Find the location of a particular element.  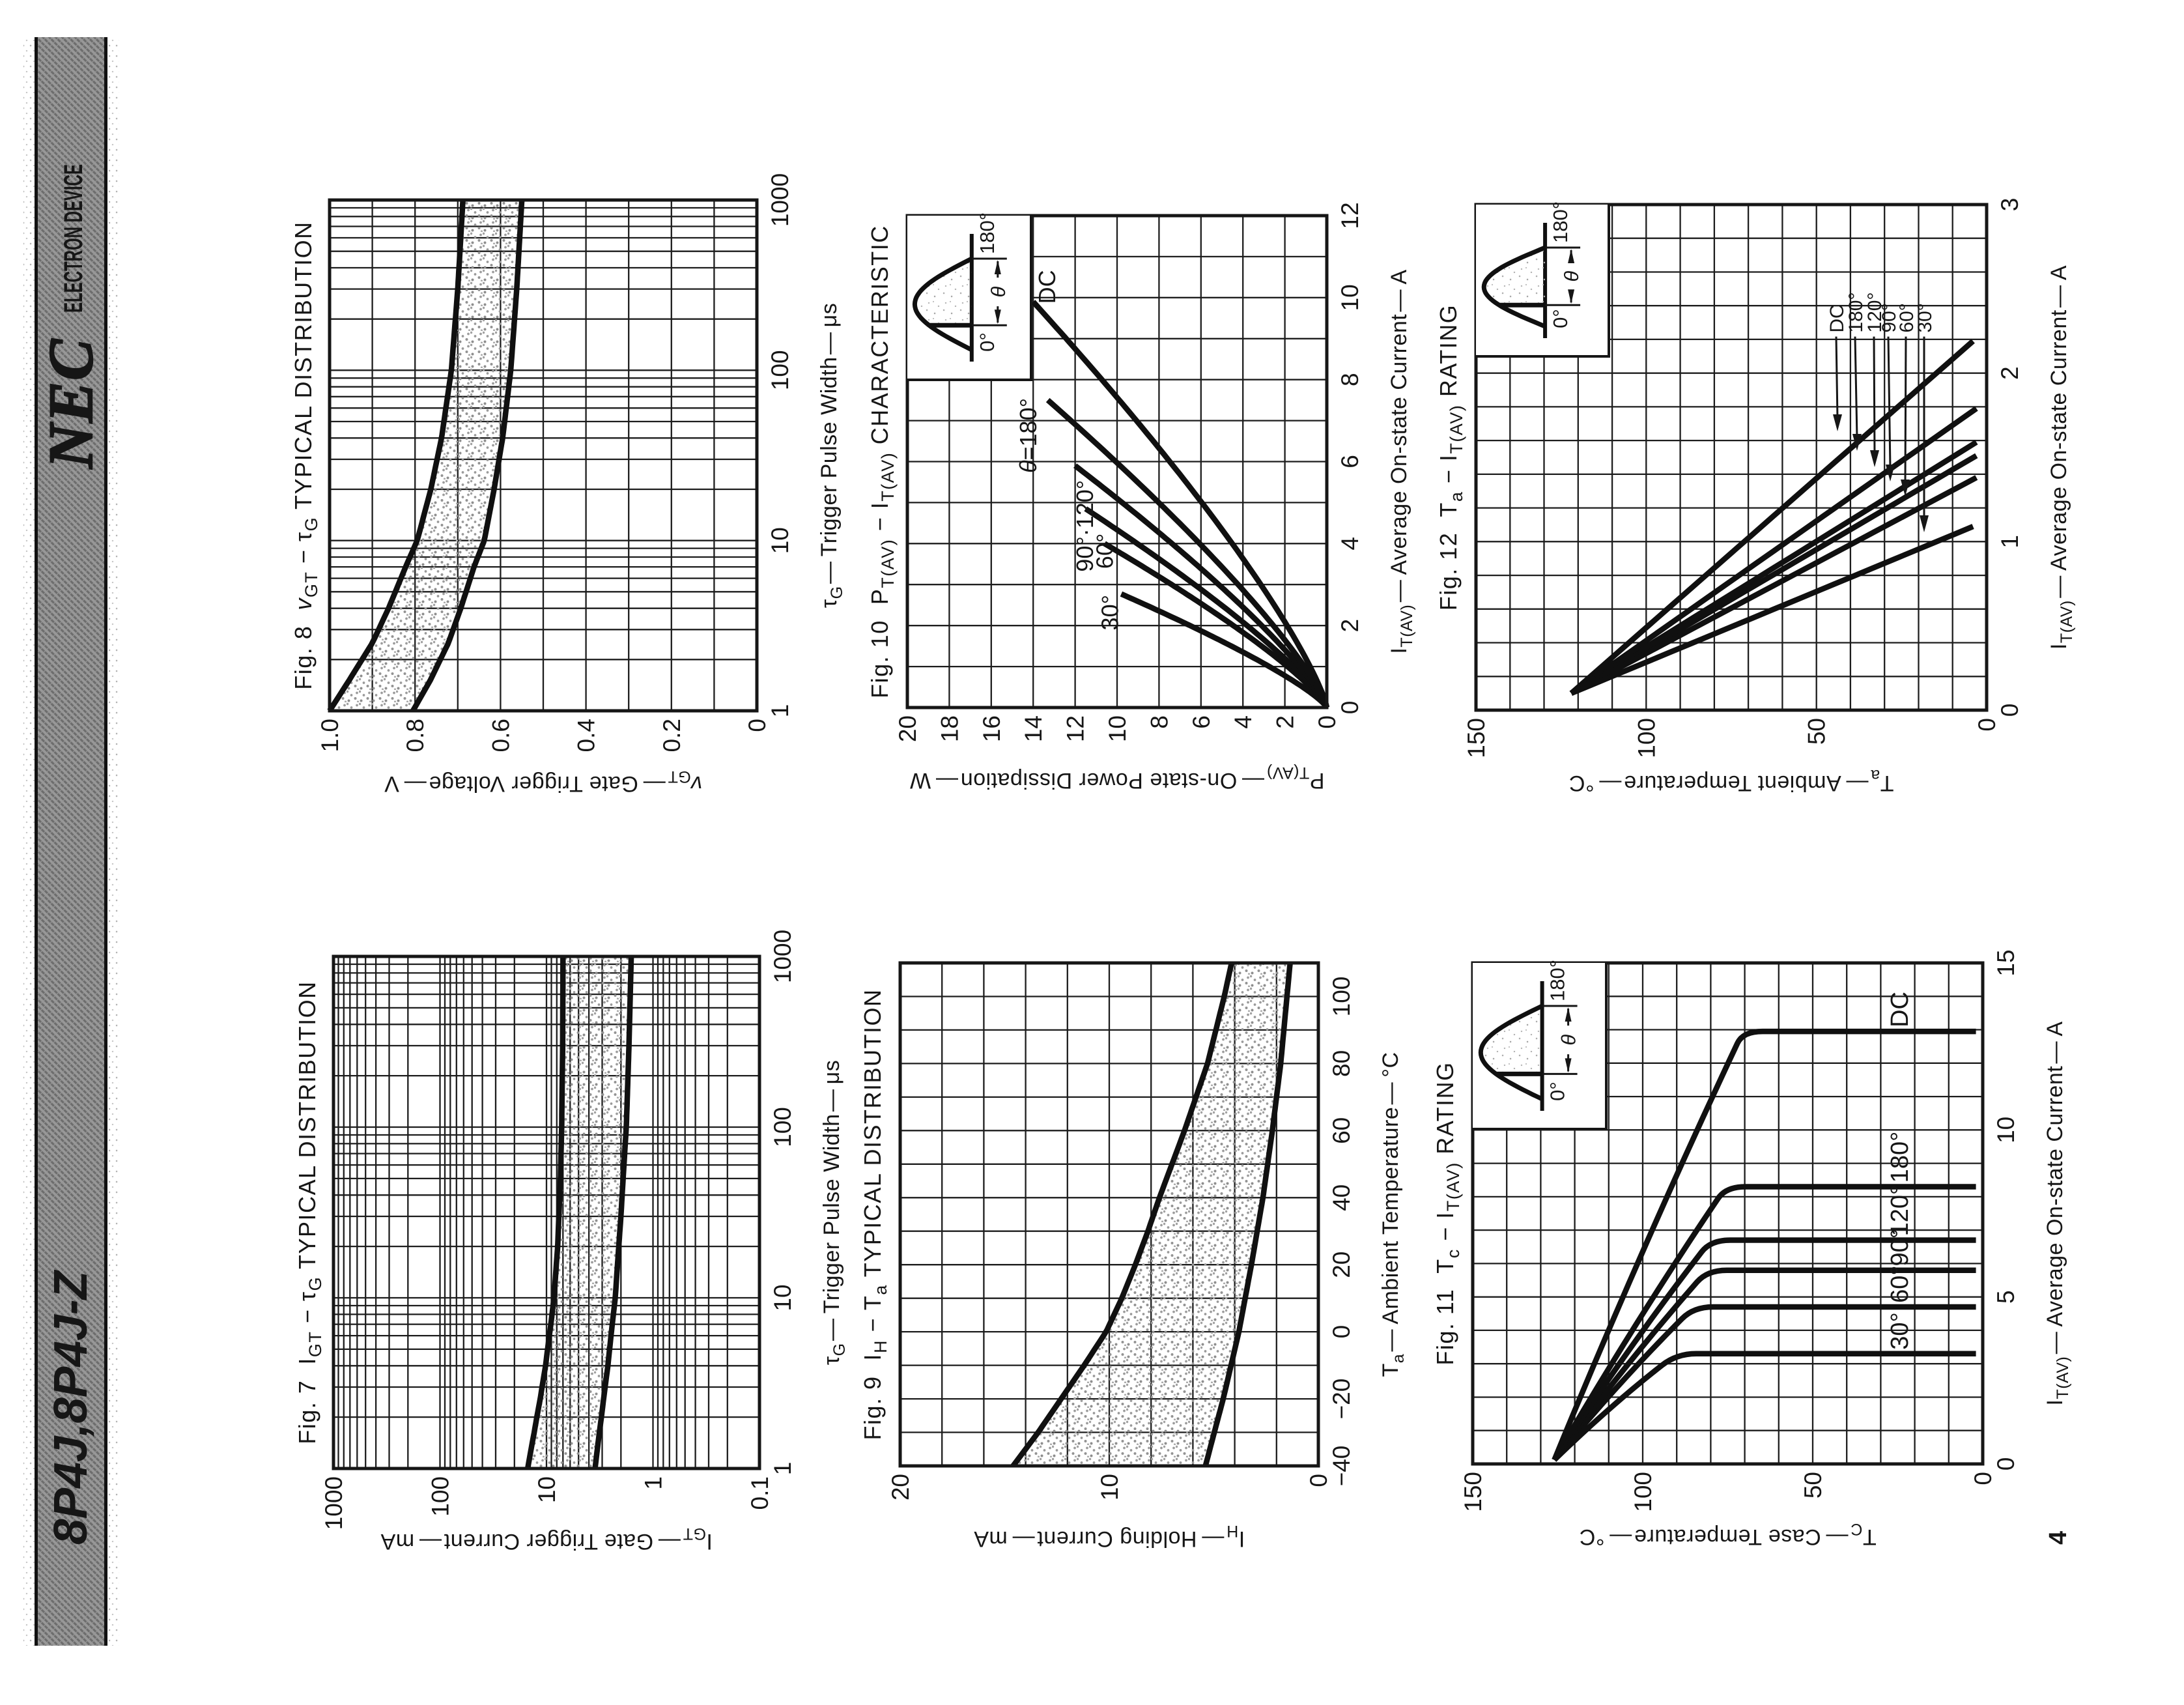

svg-text:Fig. 8 vGT​ − τG​ TYPICAL DIS: Fig. 8 vGT​ − τG​ TYPICAL DISTRIBUTION is located at coordinates (306, 455).